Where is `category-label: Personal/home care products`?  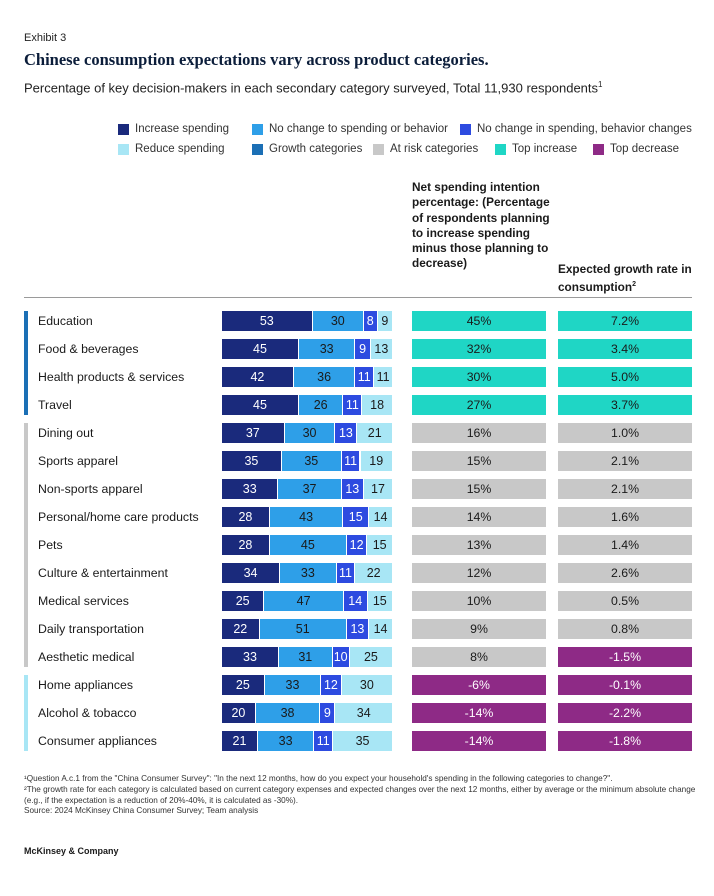
category-label: Personal/home care products is located at coordinates (118, 517).